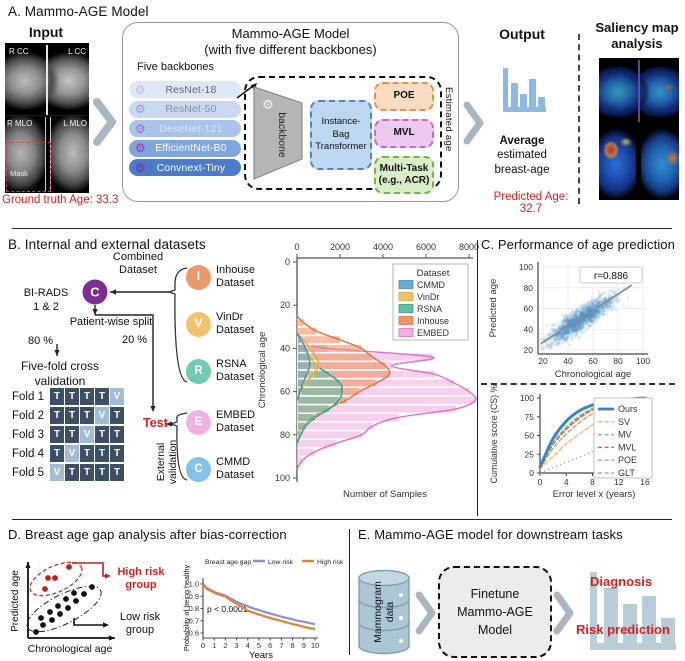 This screenshot has height=661, width=685. Describe the element at coordinates (433, 321) in the screenshot. I see `svg-text: Inhouse` at that location.